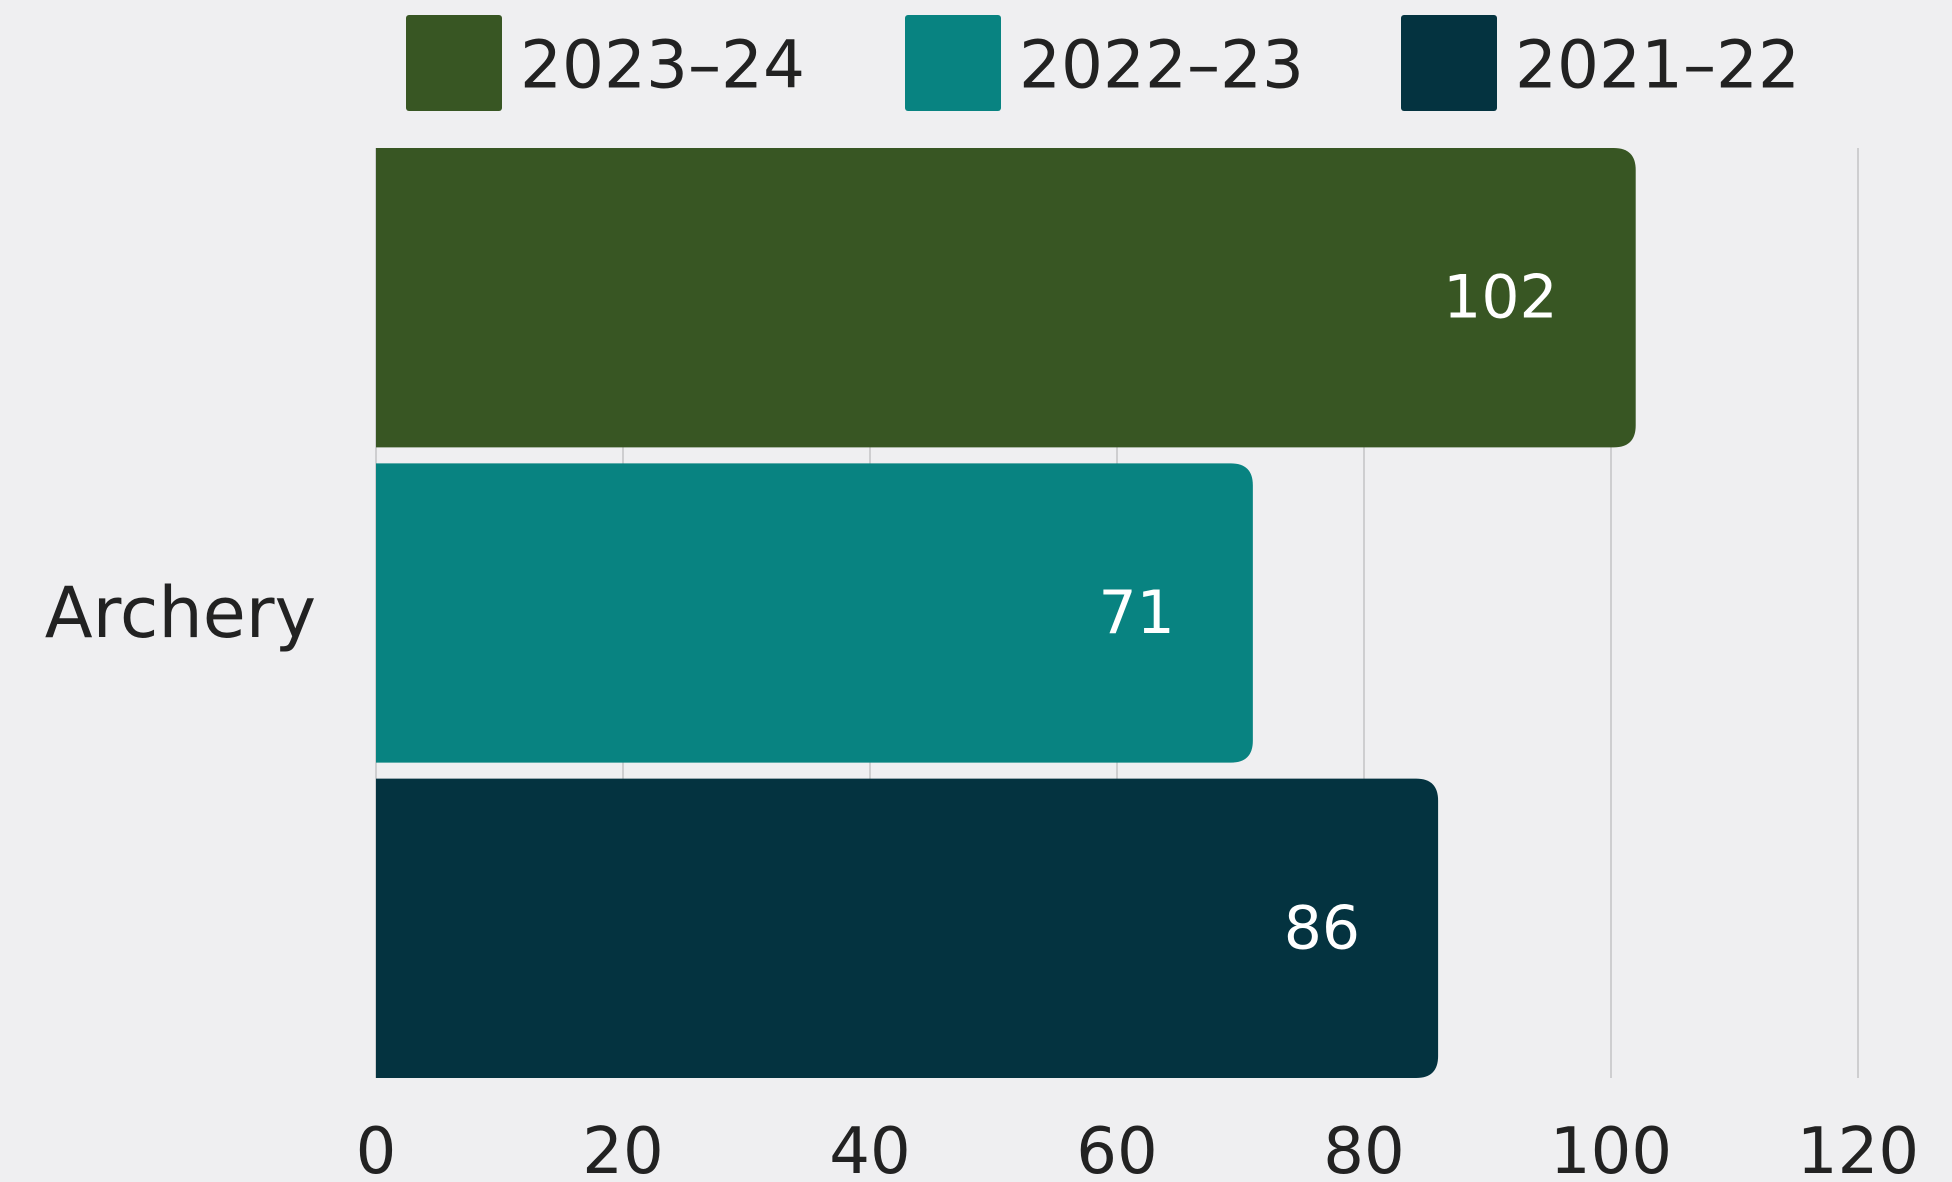 The height and width of the screenshot is (1182, 1952). Describe the element at coordinates (1611, 1148) in the screenshot. I see `x-tick-label: 100` at that location.